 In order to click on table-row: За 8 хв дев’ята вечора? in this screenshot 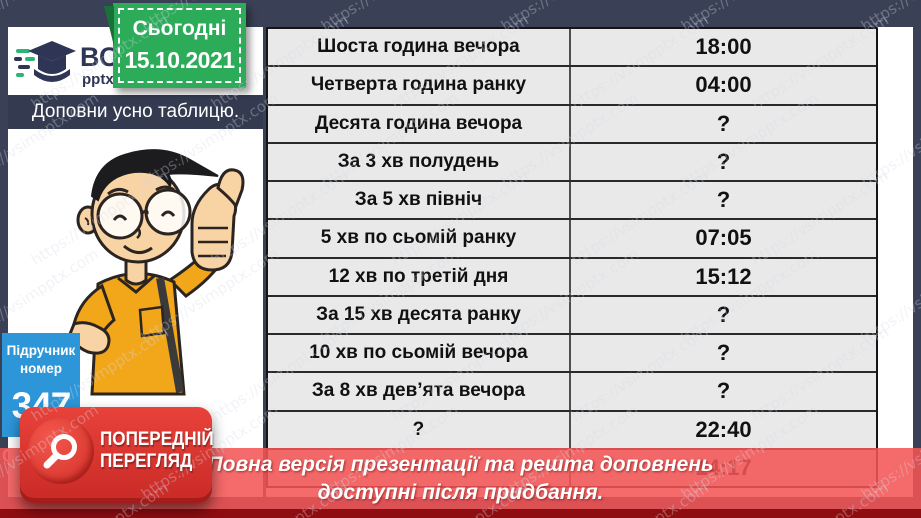, I will do `click(572, 390)`.